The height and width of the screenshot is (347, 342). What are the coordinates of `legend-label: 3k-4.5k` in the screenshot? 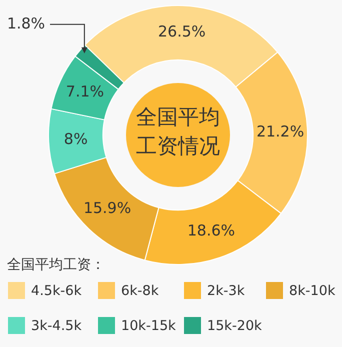 It's located at (56, 326).